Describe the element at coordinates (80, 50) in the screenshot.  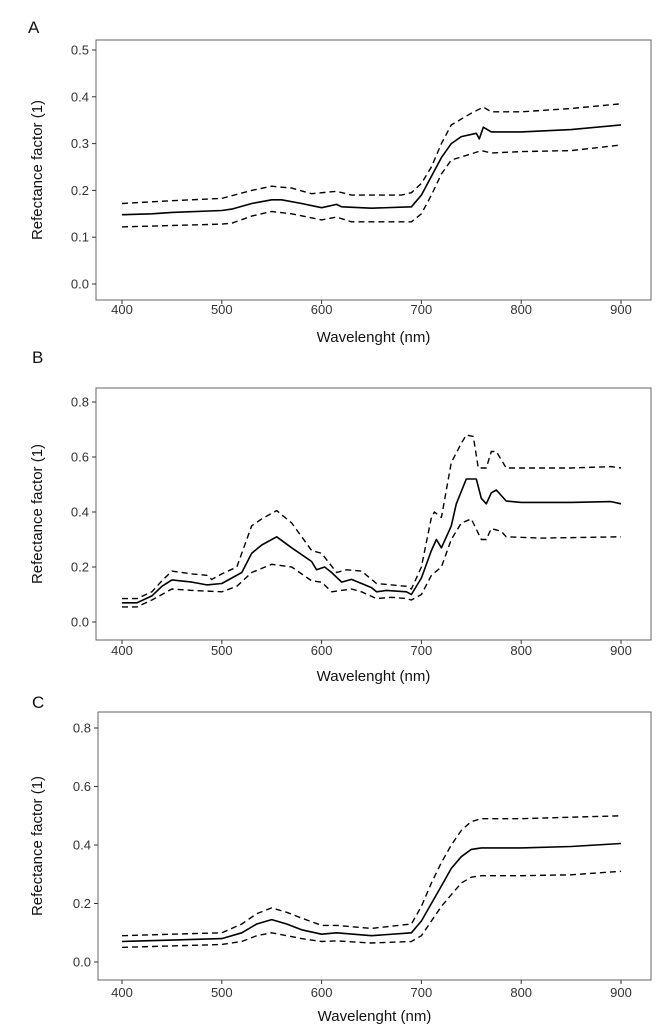
I see `y-tick-label: 0.5` at that location.